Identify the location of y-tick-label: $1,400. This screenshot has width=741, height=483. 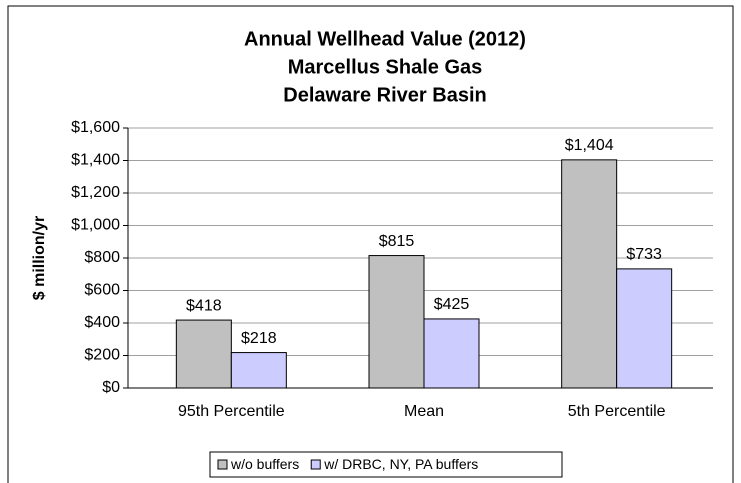
(95, 160).